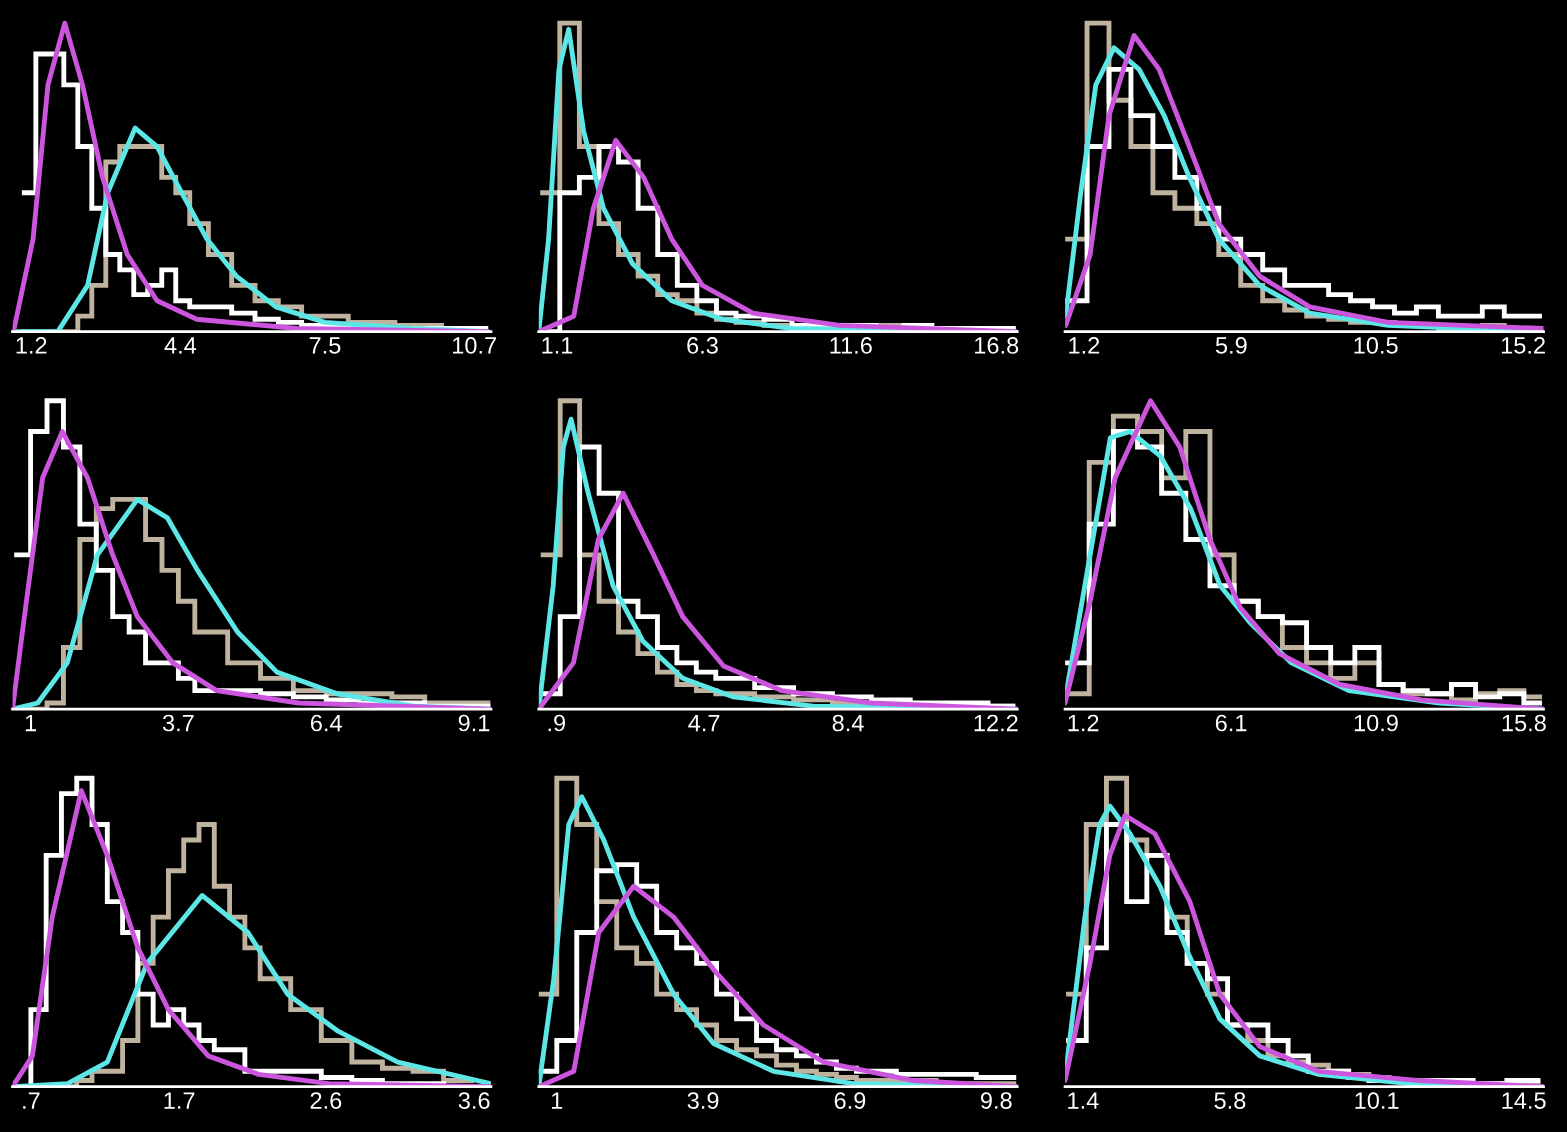 Image resolution: width=1567 pixels, height=1132 pixels. I want to click on x-tick-label: 9.1, so click(474, 723).